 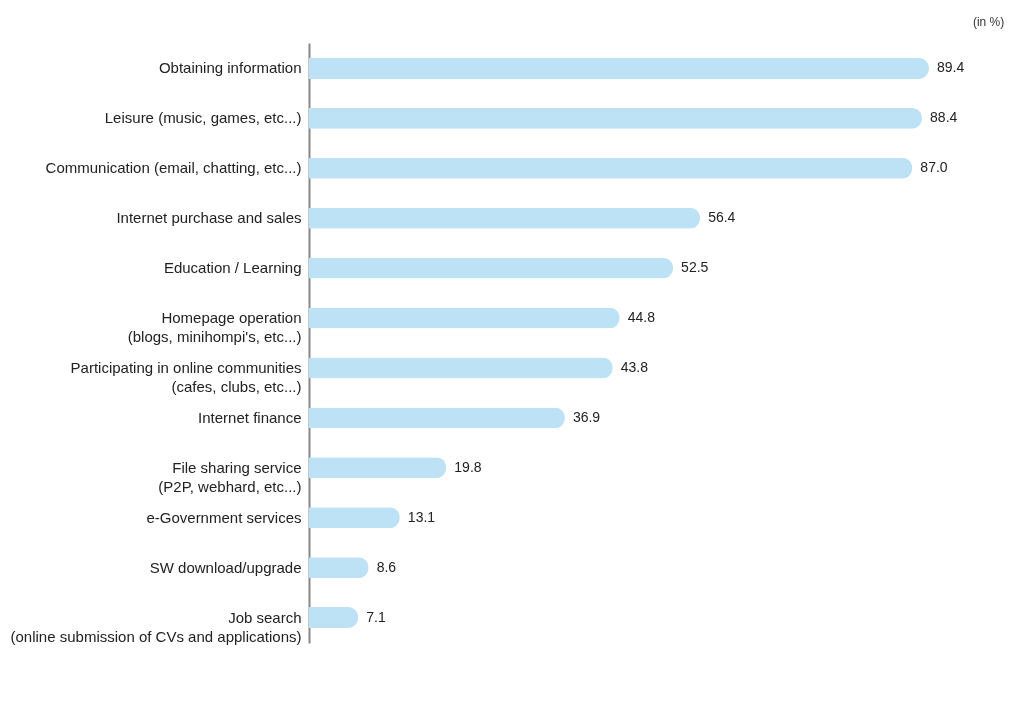 What do you see at coordinates (250, 417) in the screenshot?
I see `y-tick-label: Internet finance` at bounding box center [250, 417].